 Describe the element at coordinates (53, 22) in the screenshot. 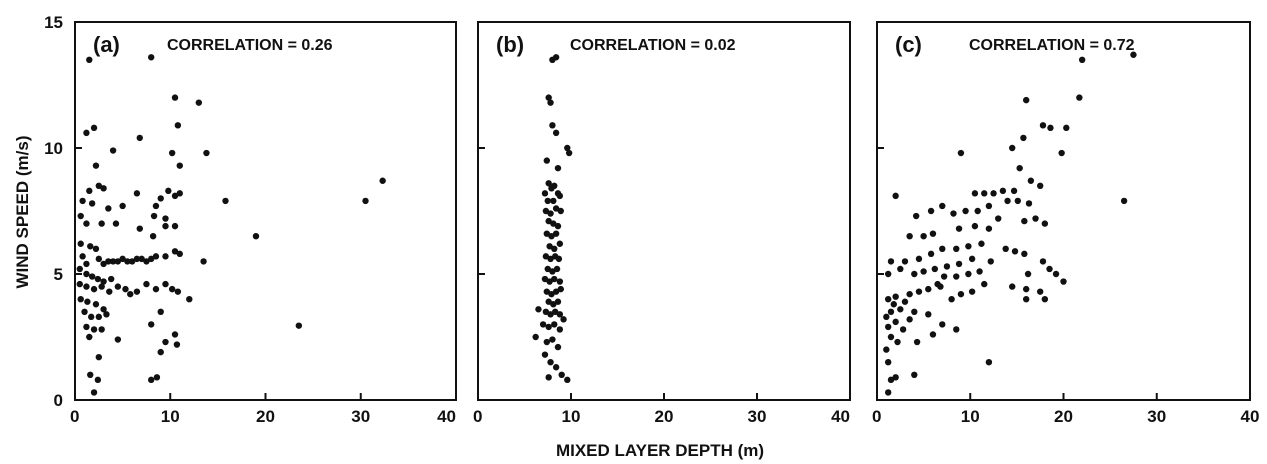

I see `y-tick-label: 15` at that location.